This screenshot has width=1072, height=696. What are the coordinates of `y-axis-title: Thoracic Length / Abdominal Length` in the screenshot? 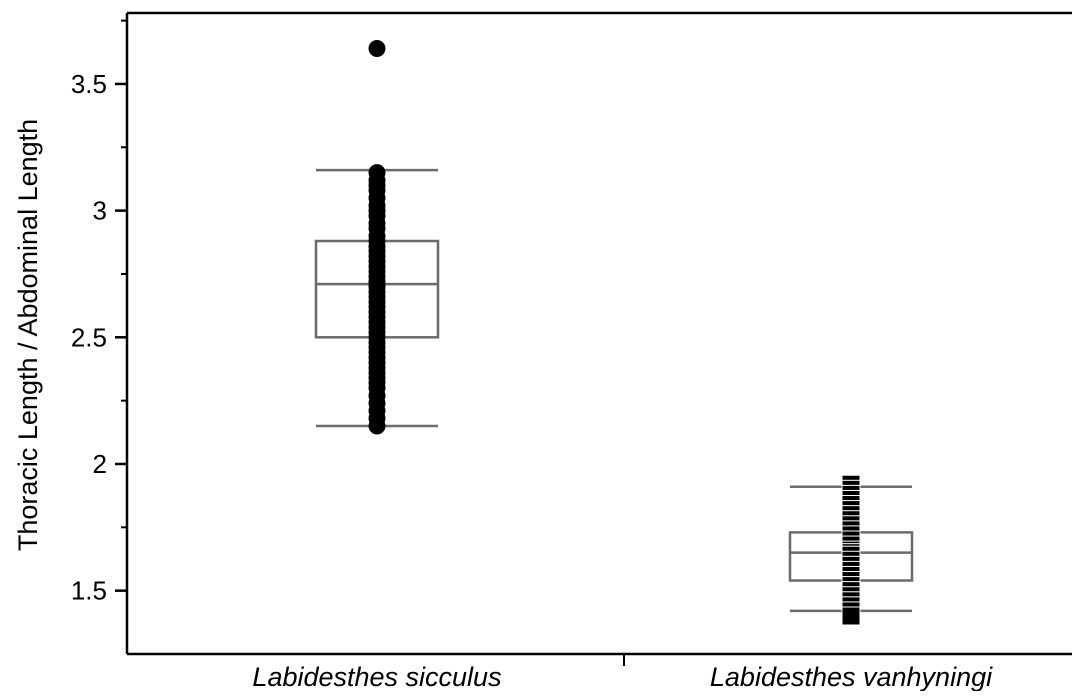 It's located at (28, 335).